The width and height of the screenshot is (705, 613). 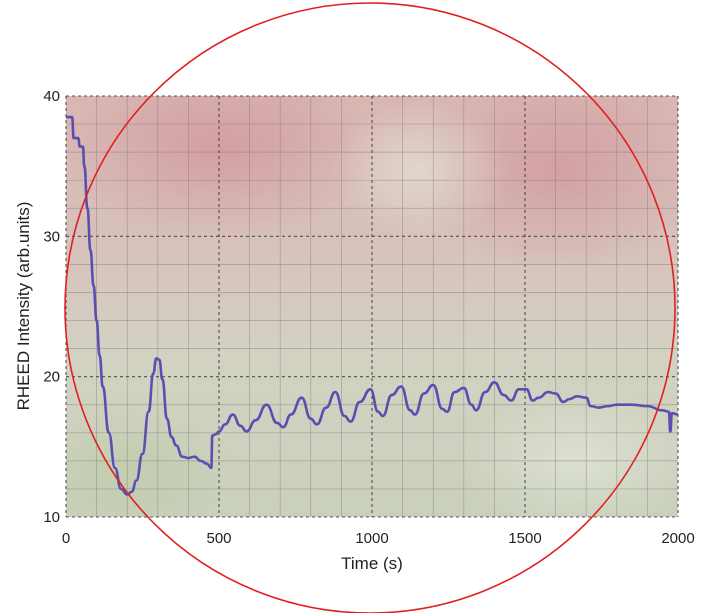 I want to click on x-tick-label: 0, so click(x=66, y=538).